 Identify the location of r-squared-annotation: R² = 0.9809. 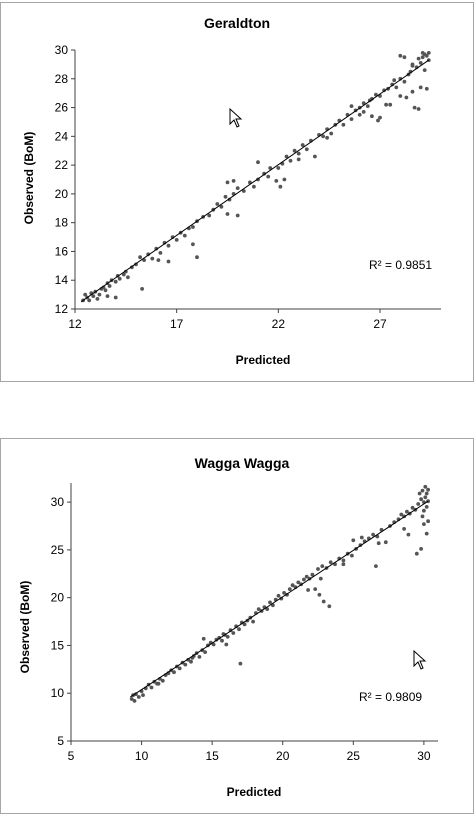
(390, 697).